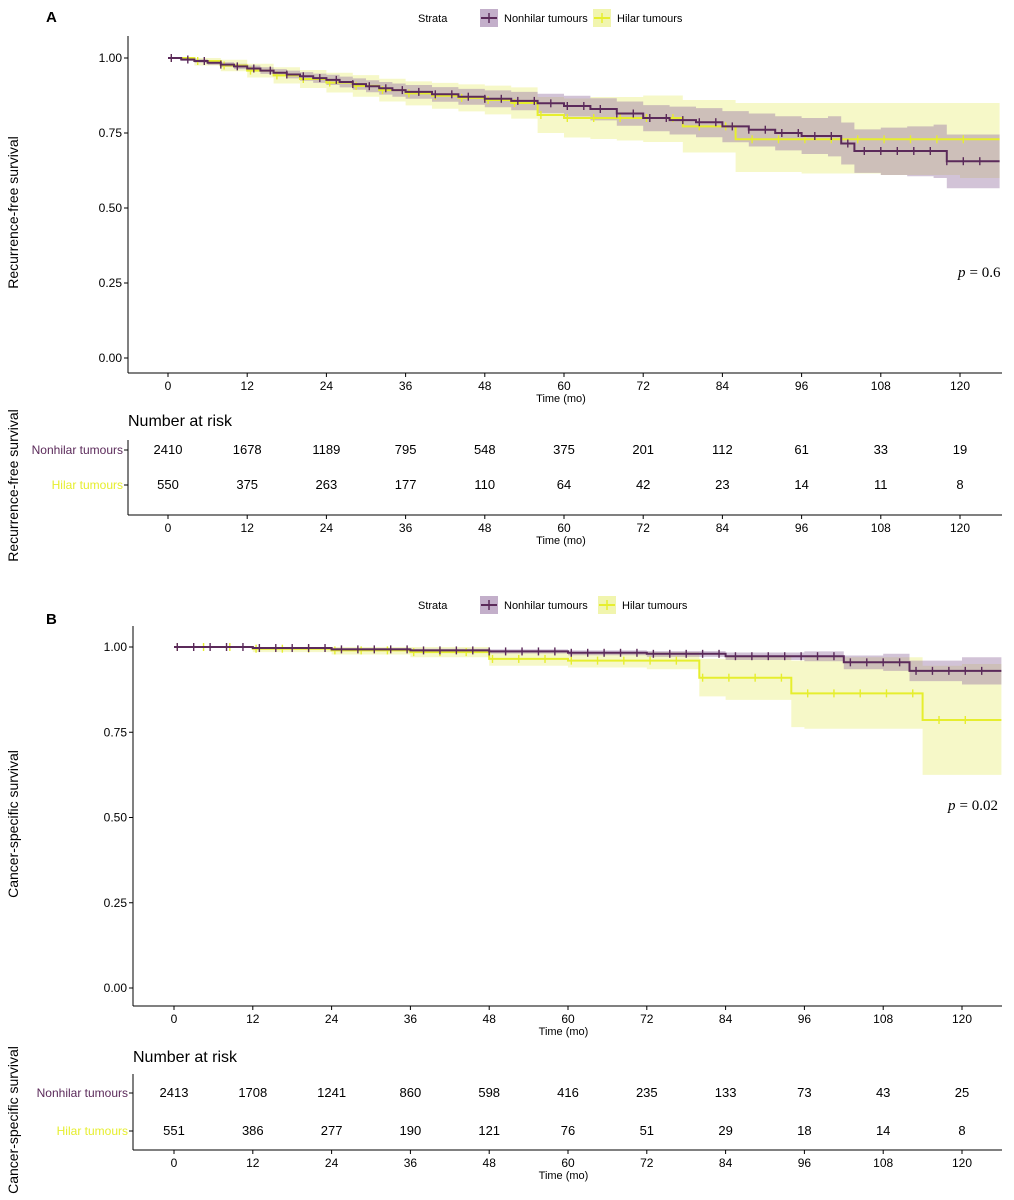 The width and height of the screenshot is (1014, 1200). What do you see at coordinates (168, 528) in the screenshot?
I see `risk-x-tick-label: 0` at bounding box center [168, 528].